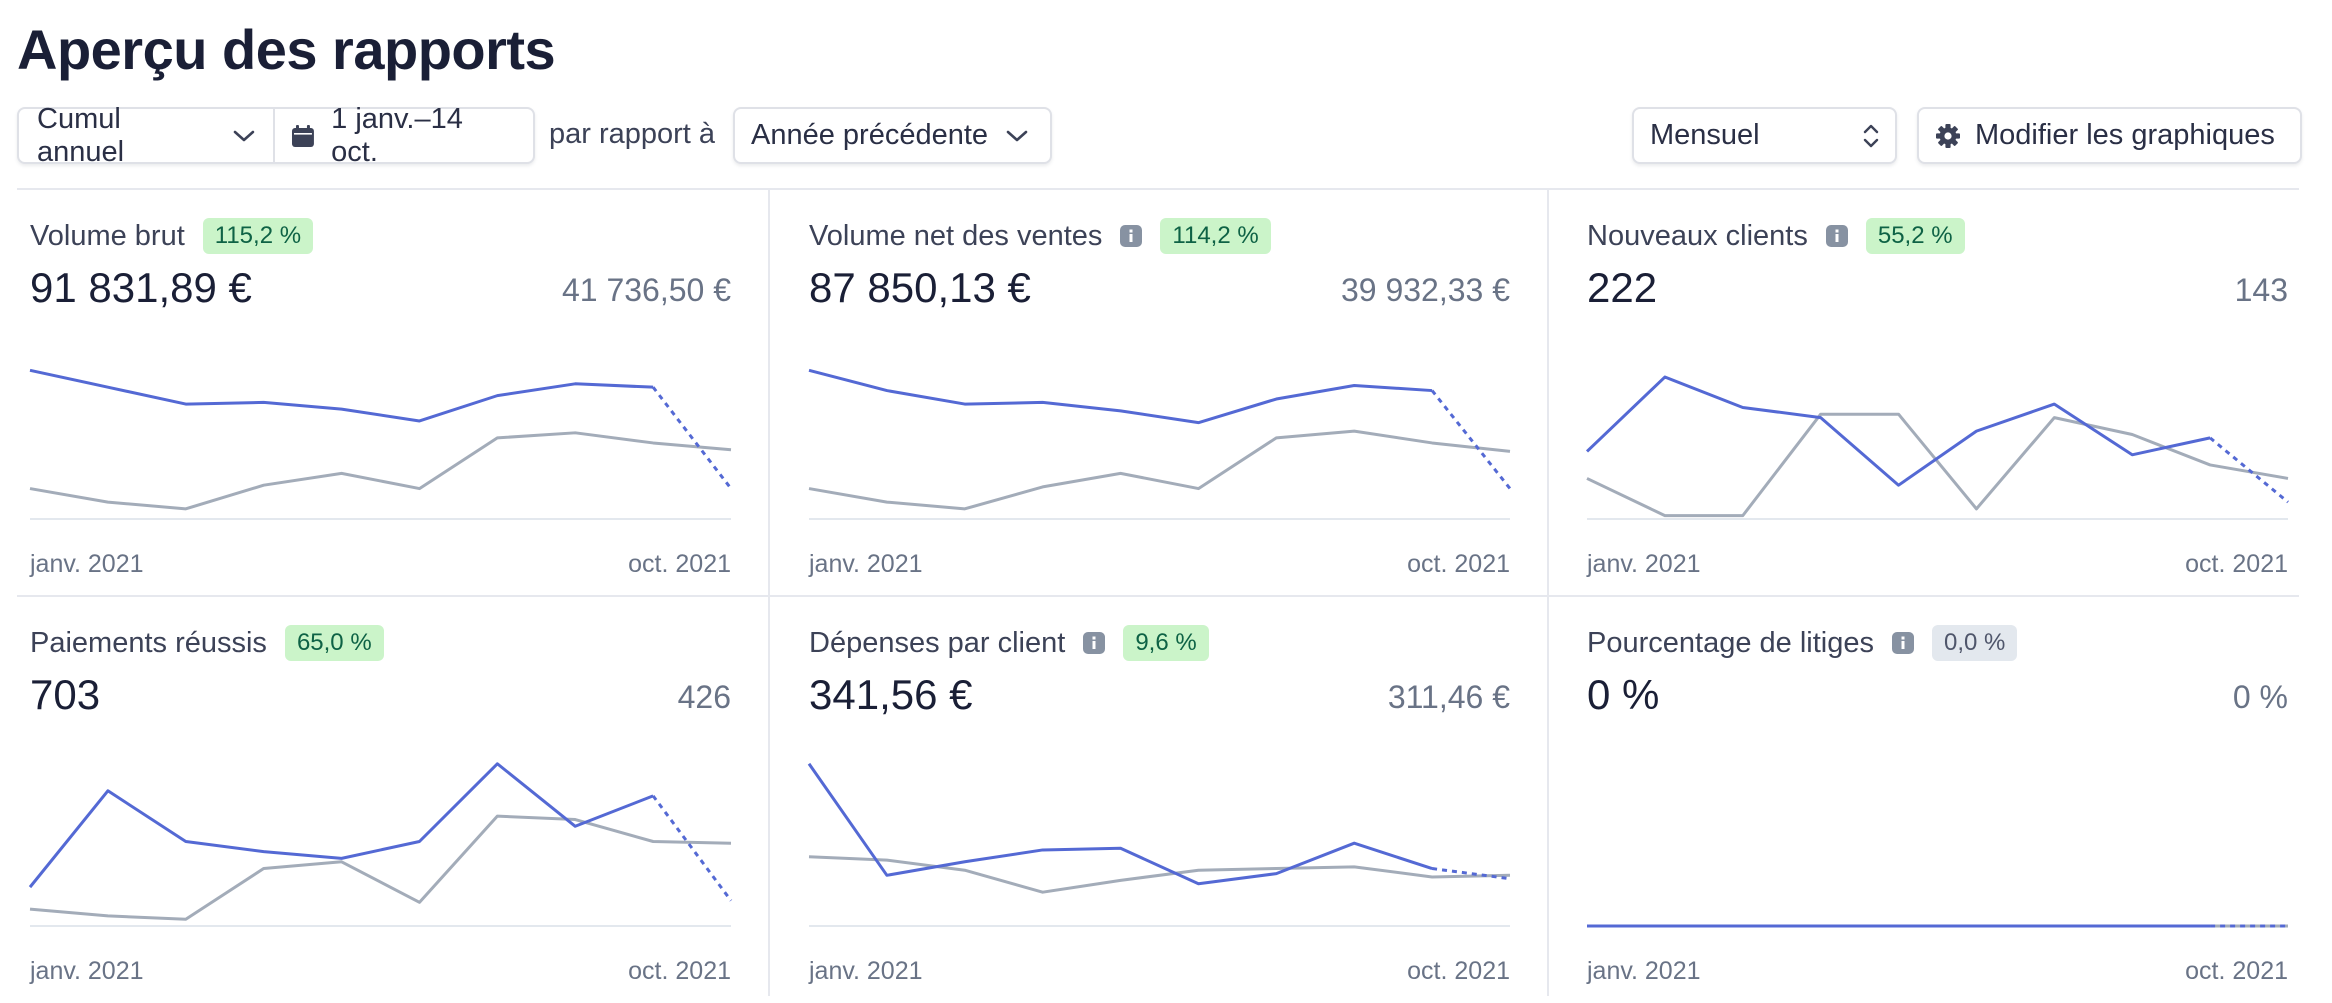 The image size is (2332, 1003). I want to click on grid-divider-top, so click(1158, 189).